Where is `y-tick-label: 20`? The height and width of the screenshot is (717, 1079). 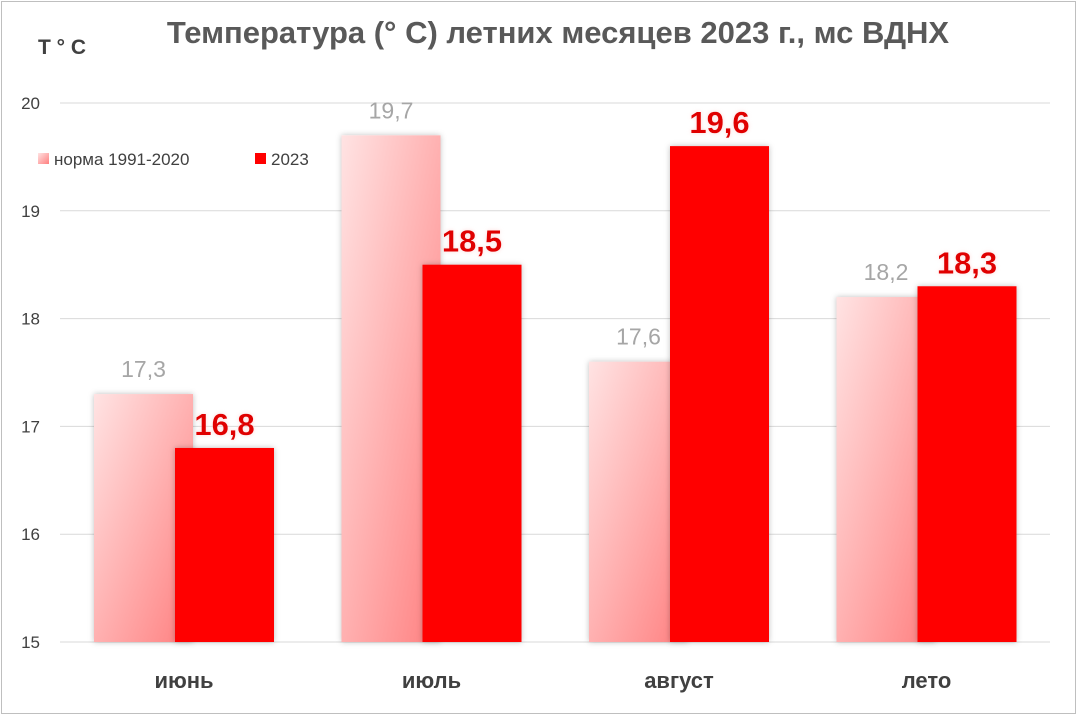 y-tick-label: 20 is located at coordinates (30, 103).